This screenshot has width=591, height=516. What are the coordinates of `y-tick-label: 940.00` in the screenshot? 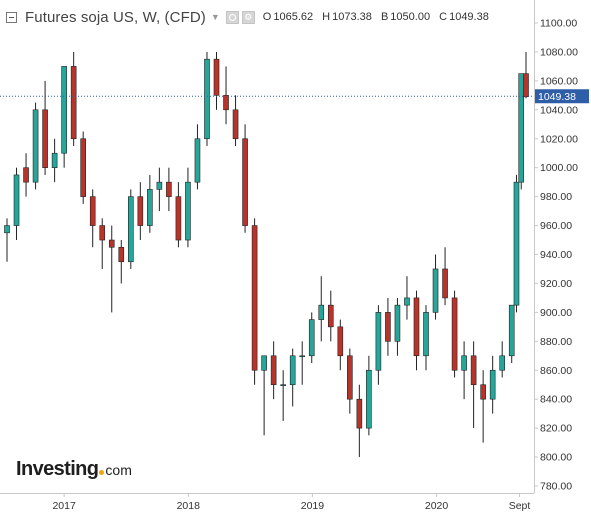 It's located at (556, 255).